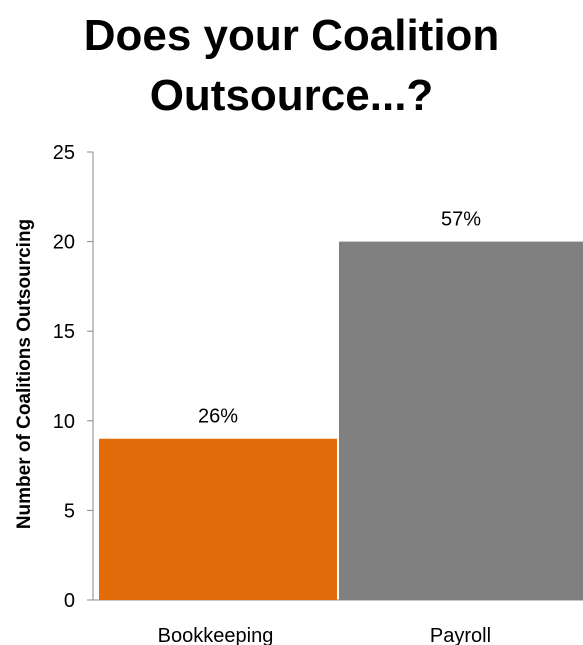 This screenshot has width=583, height=645. What do you see at coordinates (64, 153) in the screenshot?
I see `y-tick-label: 25` at bounding box center [64, 153].